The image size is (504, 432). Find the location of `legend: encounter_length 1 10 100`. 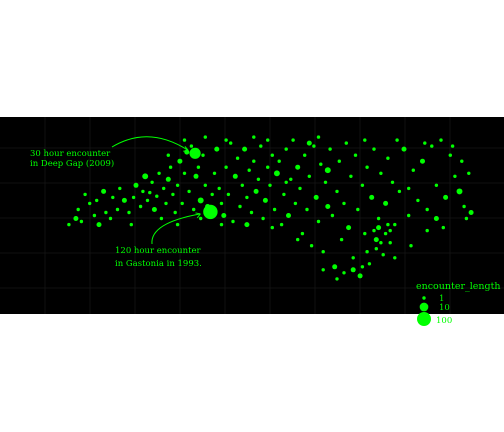

legend: encounter_length 1 10 100 is located at coordinates (458, 303).